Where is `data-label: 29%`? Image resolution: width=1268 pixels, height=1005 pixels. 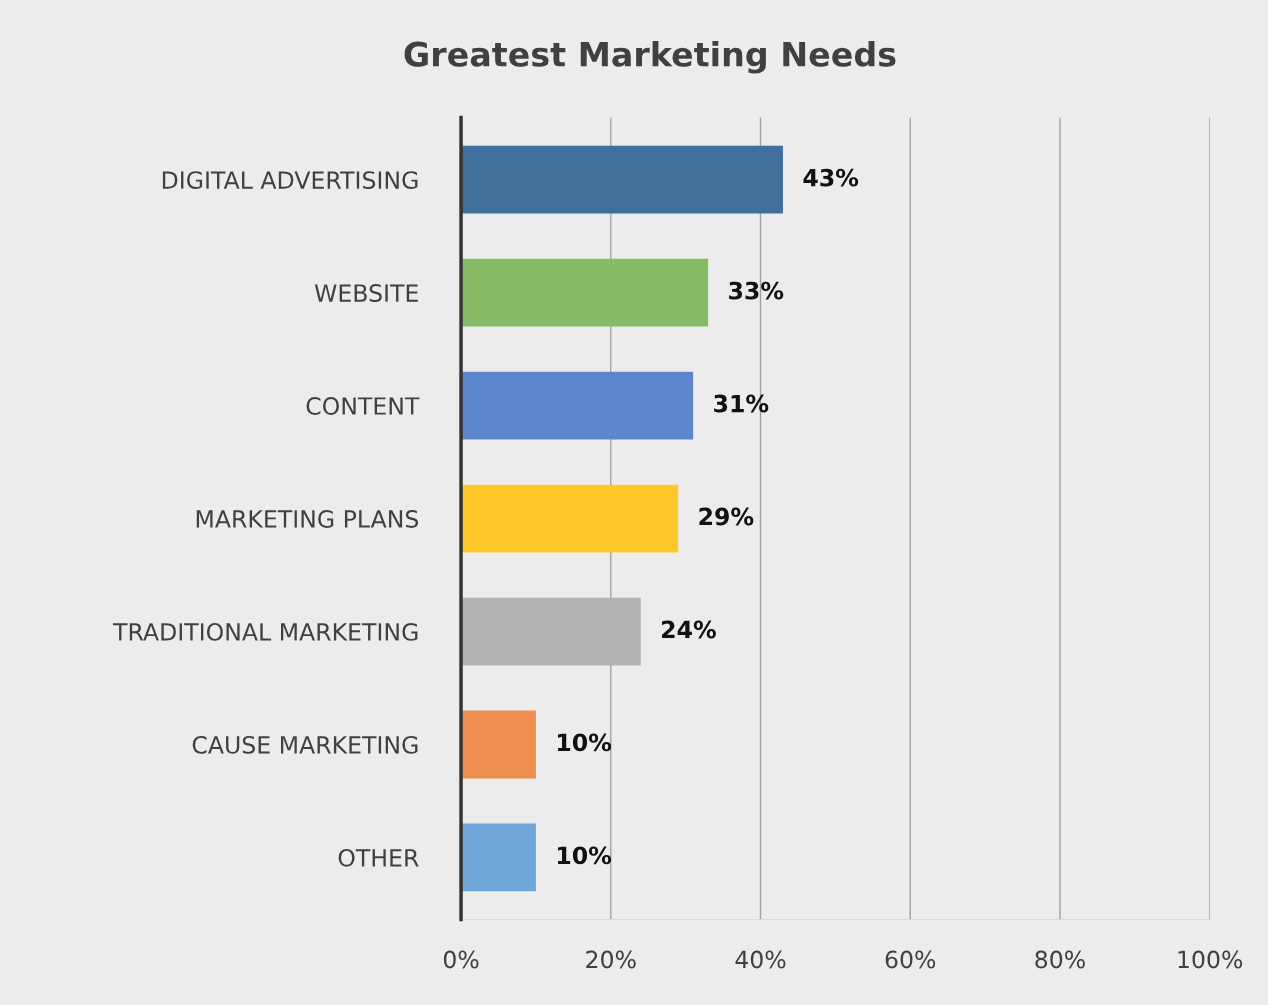
data-label: 29% is located at coordinates (726, 516).